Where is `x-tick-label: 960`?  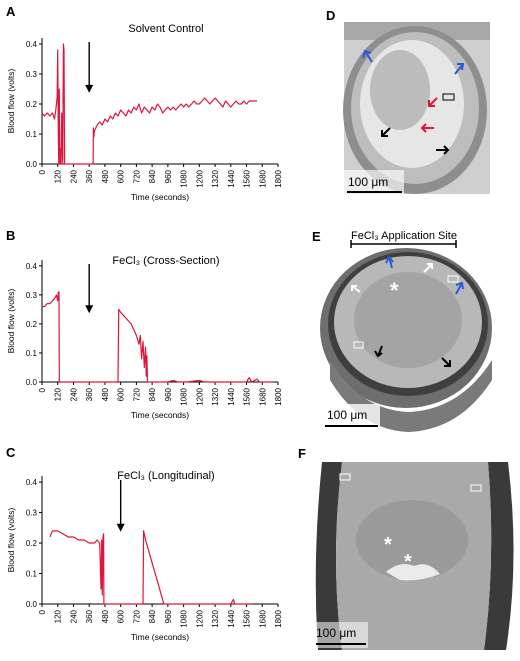
x-tick-label: 960 is located at coordinates (168, 394).